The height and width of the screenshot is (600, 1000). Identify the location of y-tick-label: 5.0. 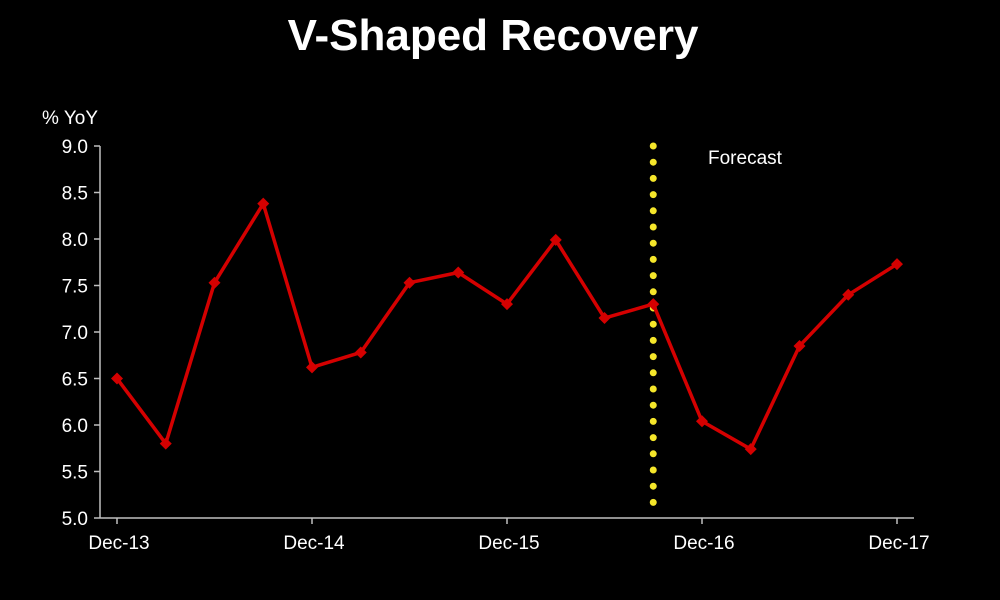
(75, 519).